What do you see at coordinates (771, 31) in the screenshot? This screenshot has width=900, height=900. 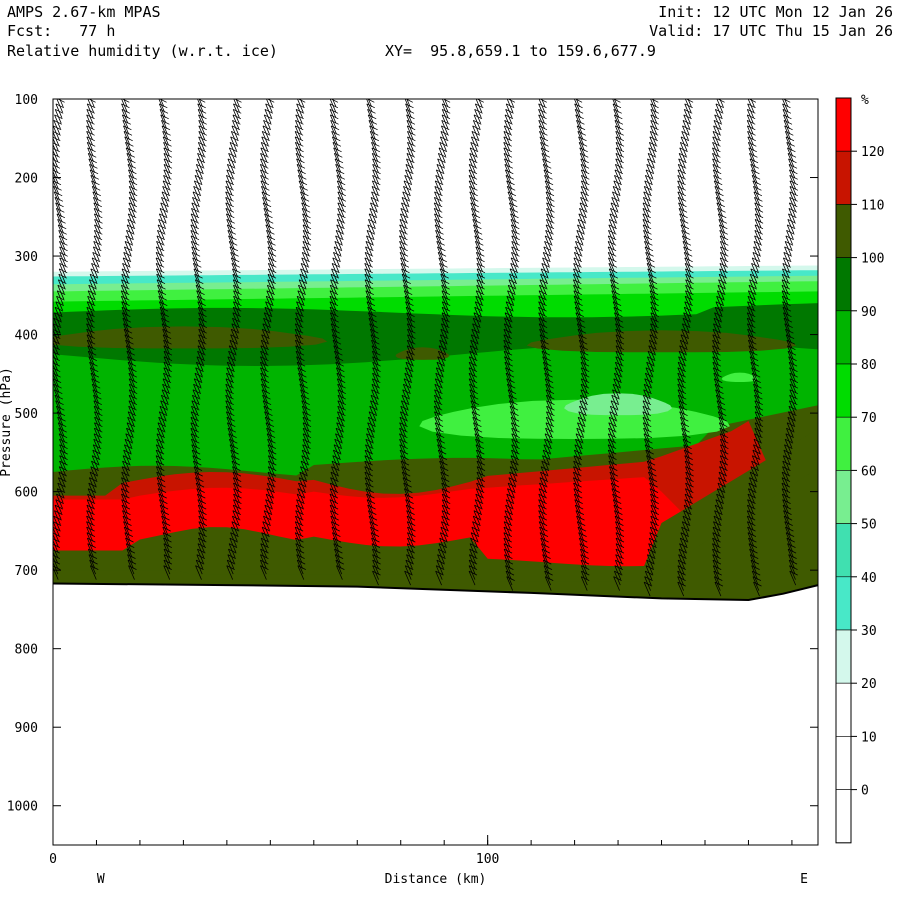 I see `valid-time: Valid: 17 UTC Thu 15 Jan 26` at bounding box center [771, 31].